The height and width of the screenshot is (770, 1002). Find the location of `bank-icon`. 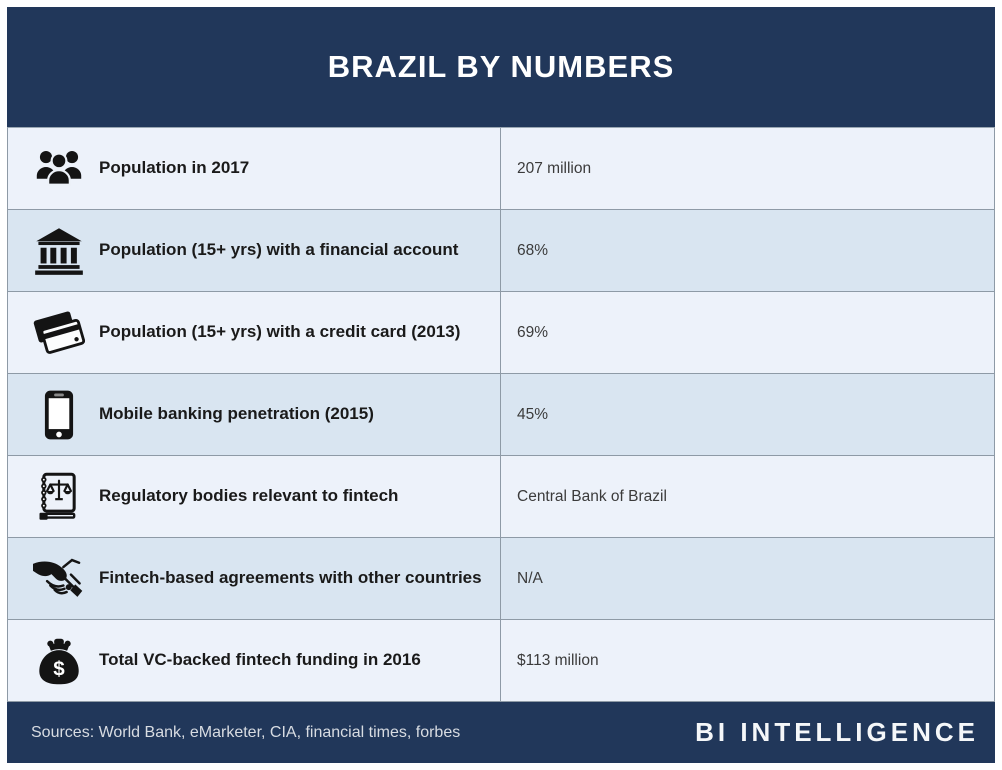

bank-icon is located at coordinates (59, 251).